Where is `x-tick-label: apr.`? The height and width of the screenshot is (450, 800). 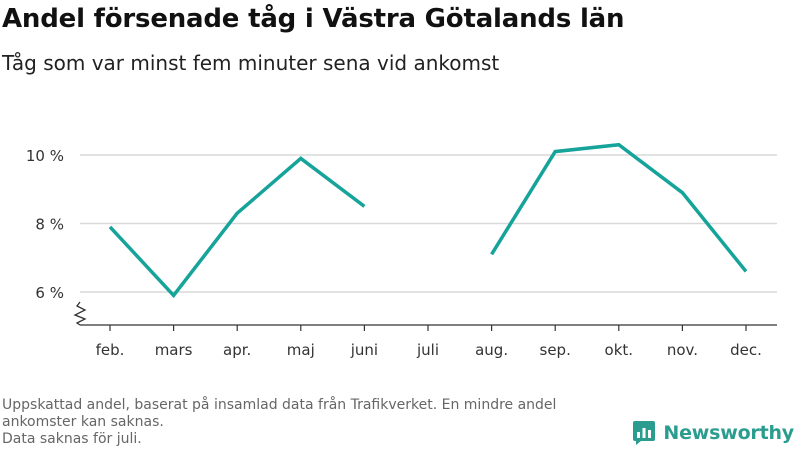 x-tick-label: apr. is located at coordinates (237, 350).